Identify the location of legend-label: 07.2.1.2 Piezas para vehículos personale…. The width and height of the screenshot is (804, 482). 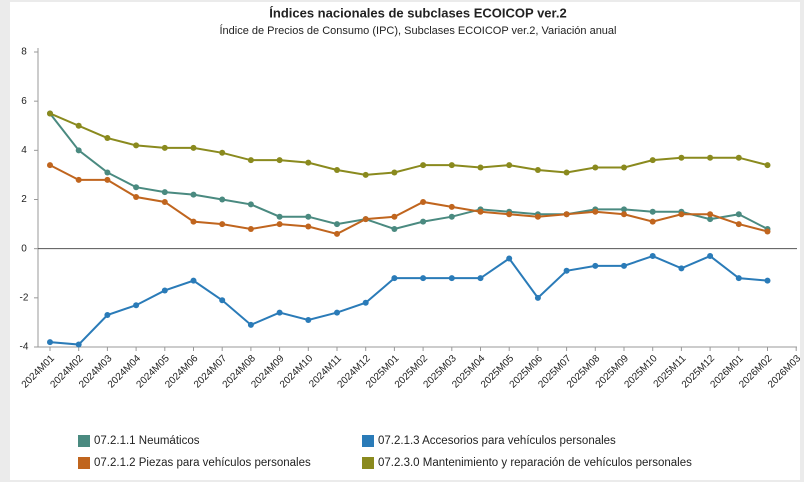
(202, 463).